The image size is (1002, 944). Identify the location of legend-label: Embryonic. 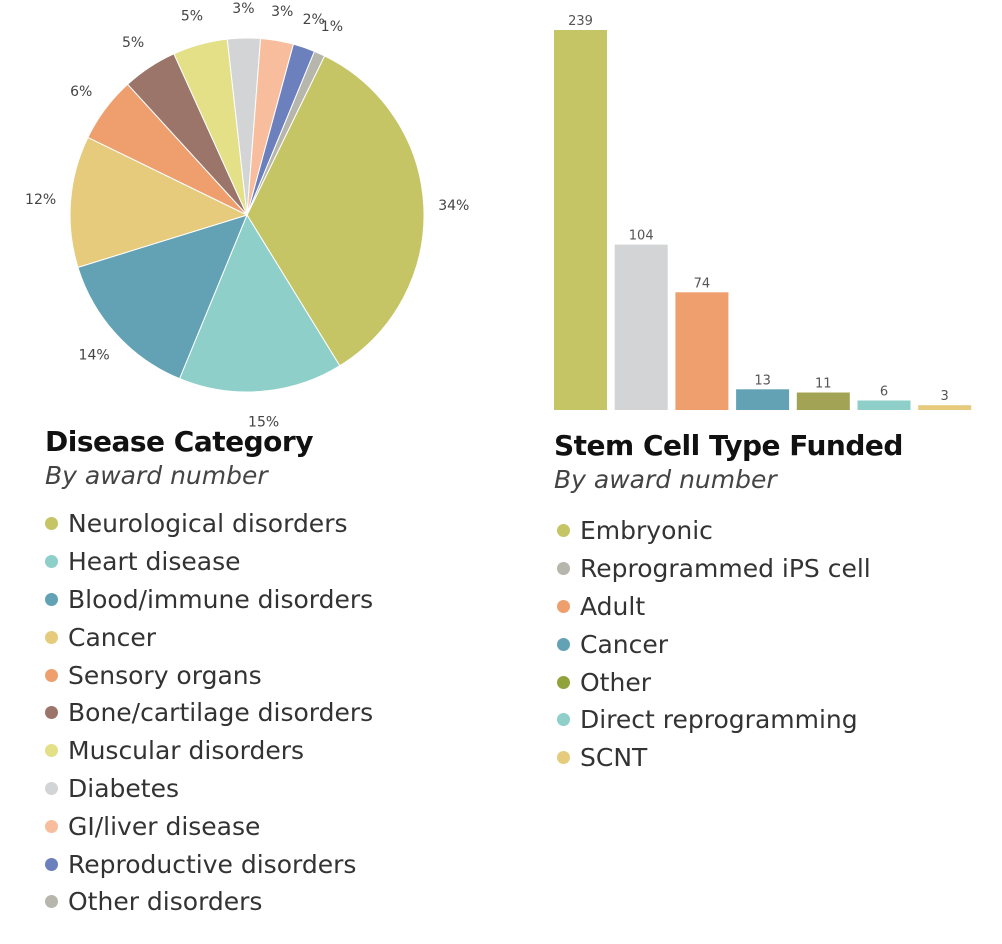
(646, 531).